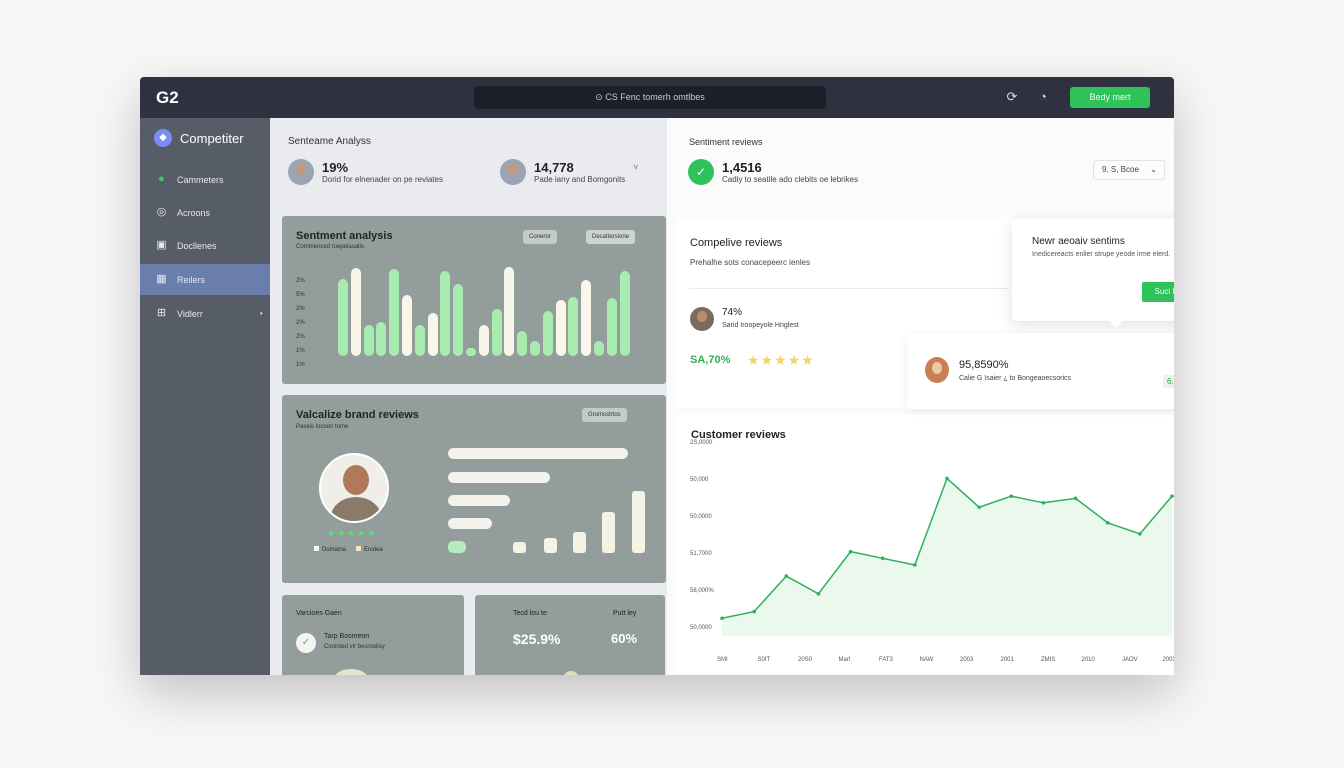 The image size is (1344, 768). What do you see at coordinates (886, 660) in the screenshot?
I see `x-tick-label: FAT3` at bounding box center [886, 660].